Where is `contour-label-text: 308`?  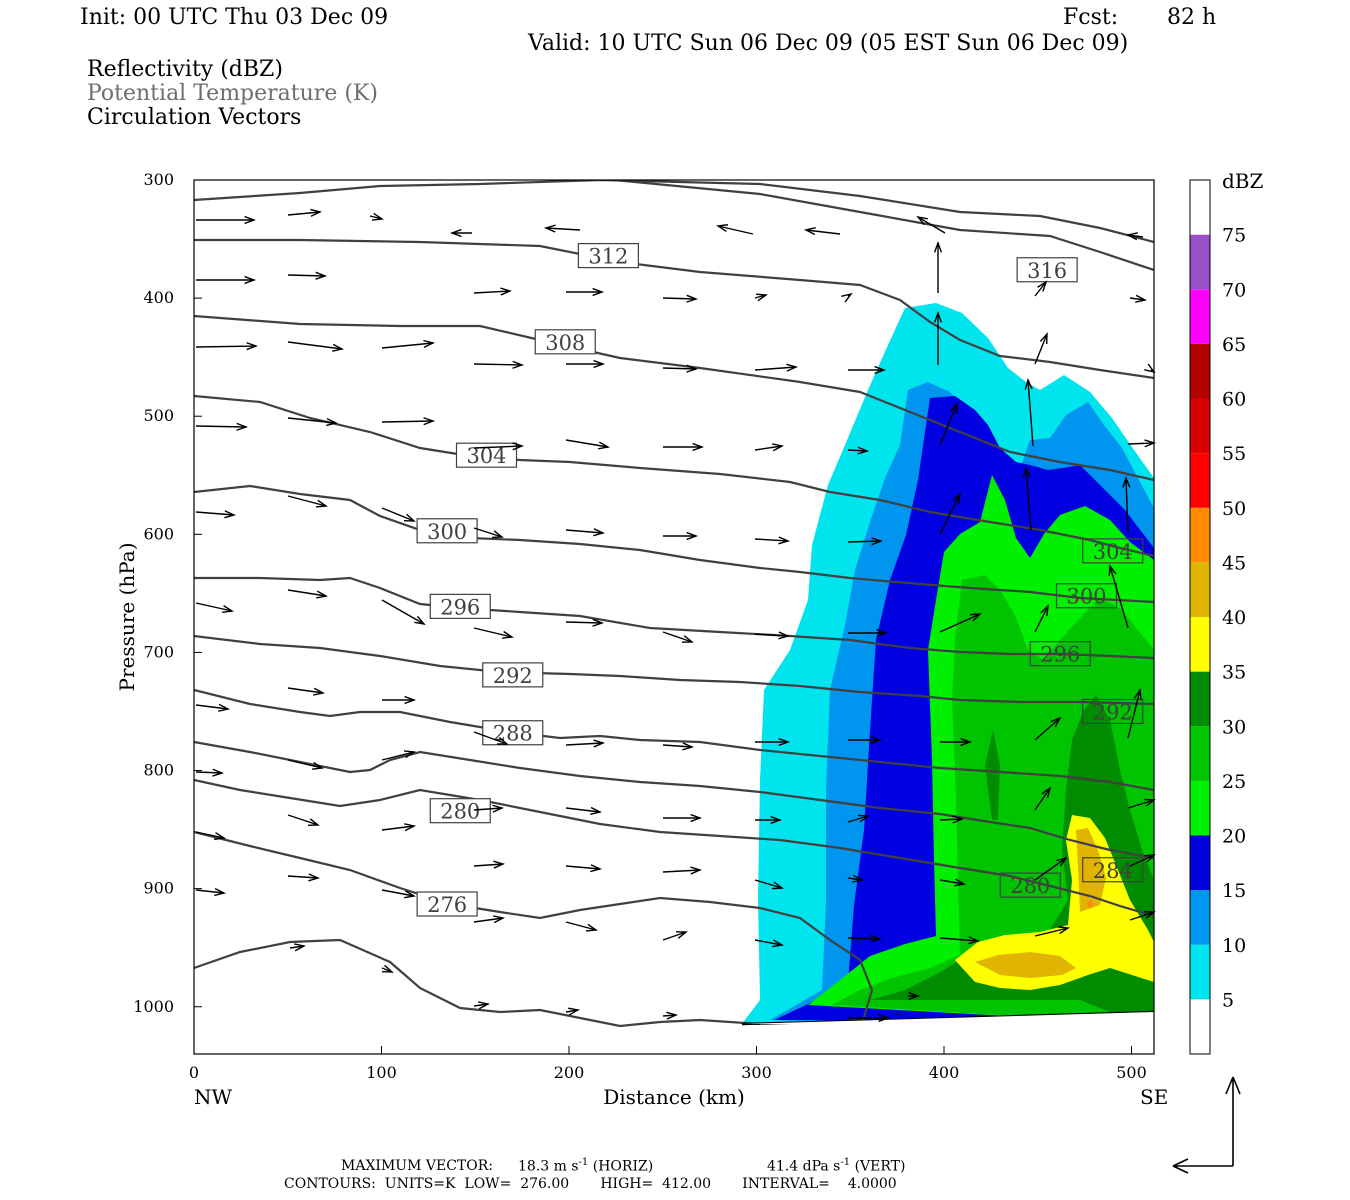 contour-label-text: 308 is located at coordinates (565, 343).